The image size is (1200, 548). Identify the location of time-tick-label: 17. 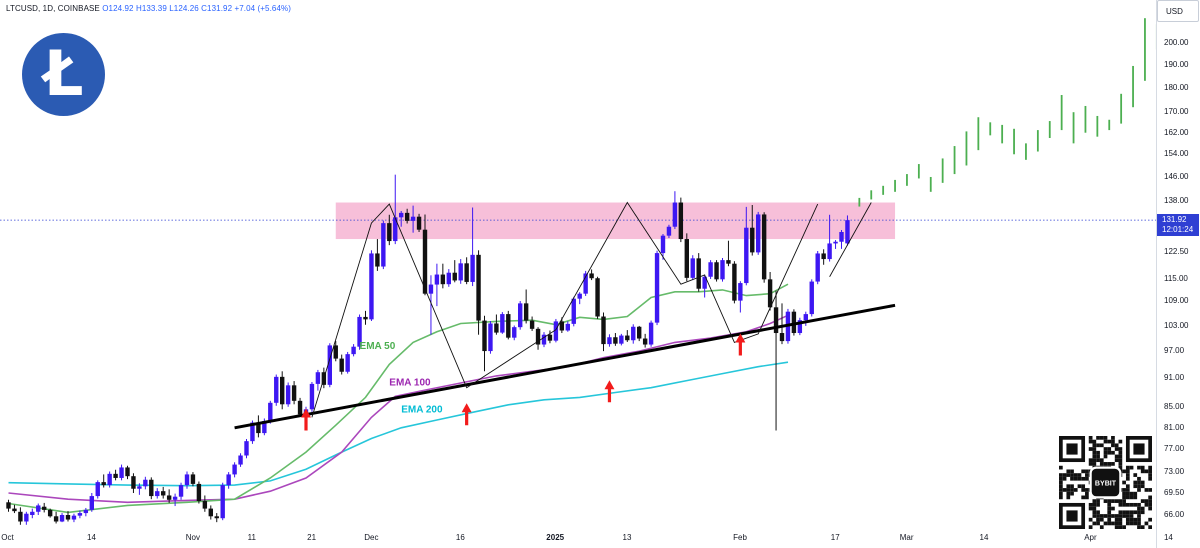
(835, 537).